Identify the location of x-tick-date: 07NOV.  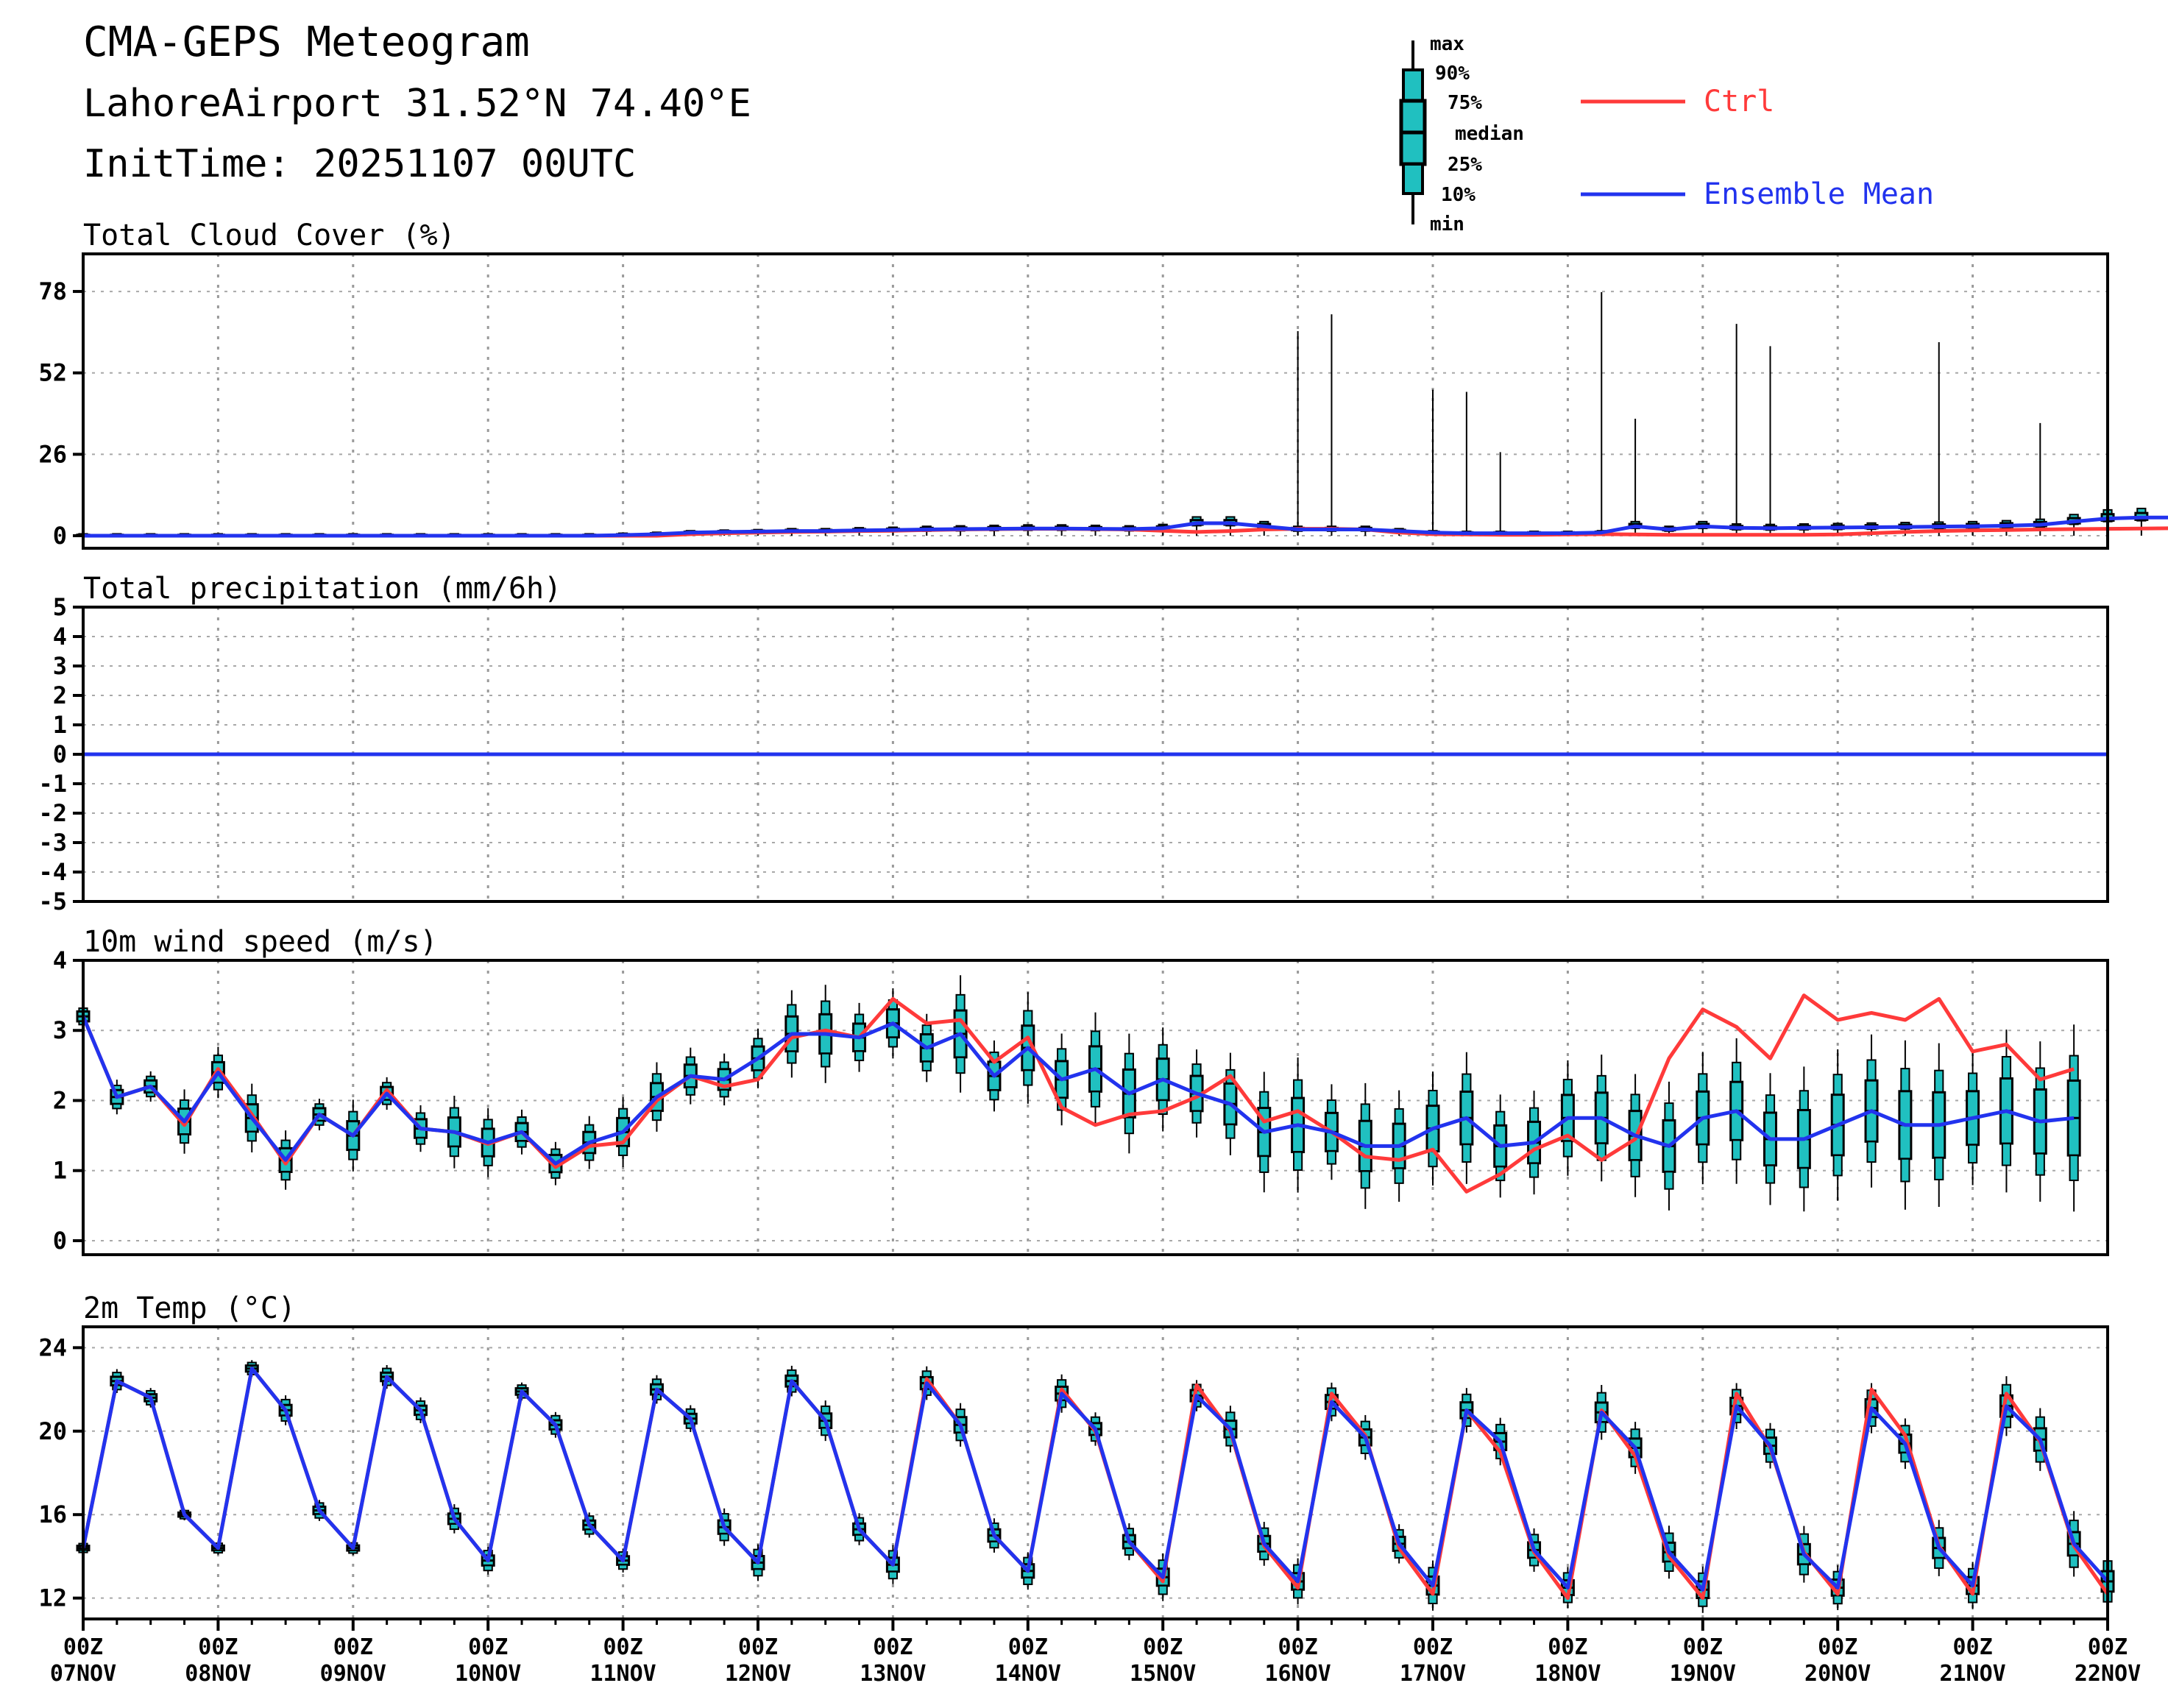
(83, 1674).